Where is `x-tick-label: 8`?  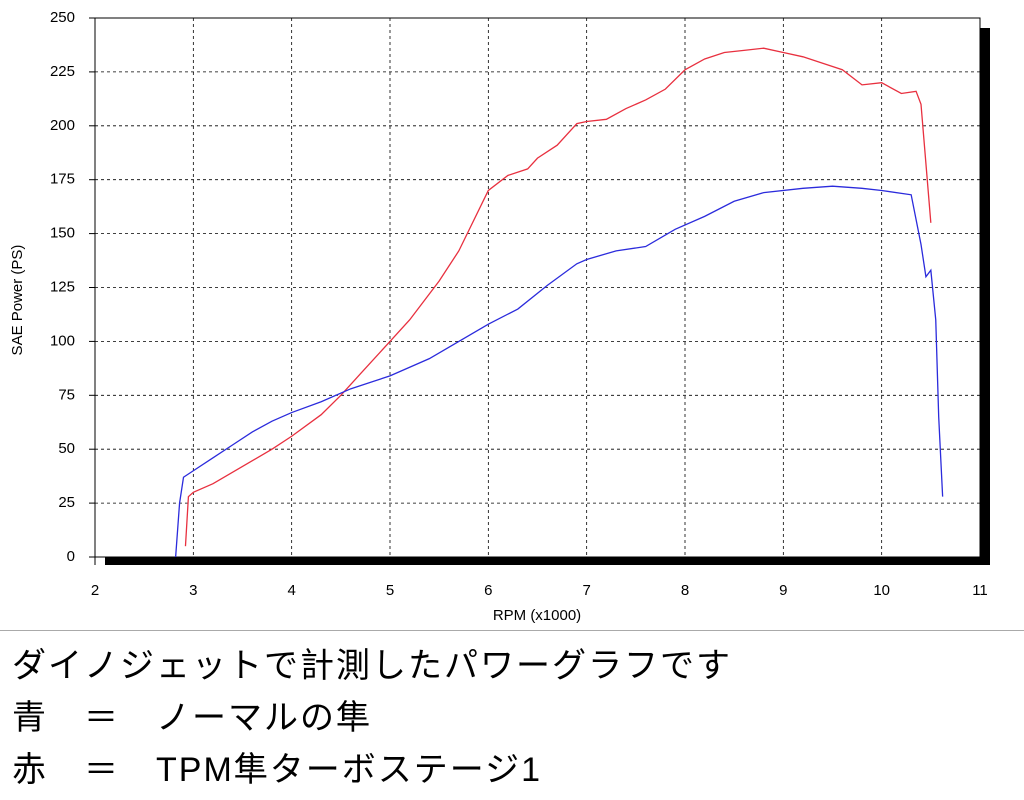 x-tick-label: 8 is located at coordinates (685, 590).